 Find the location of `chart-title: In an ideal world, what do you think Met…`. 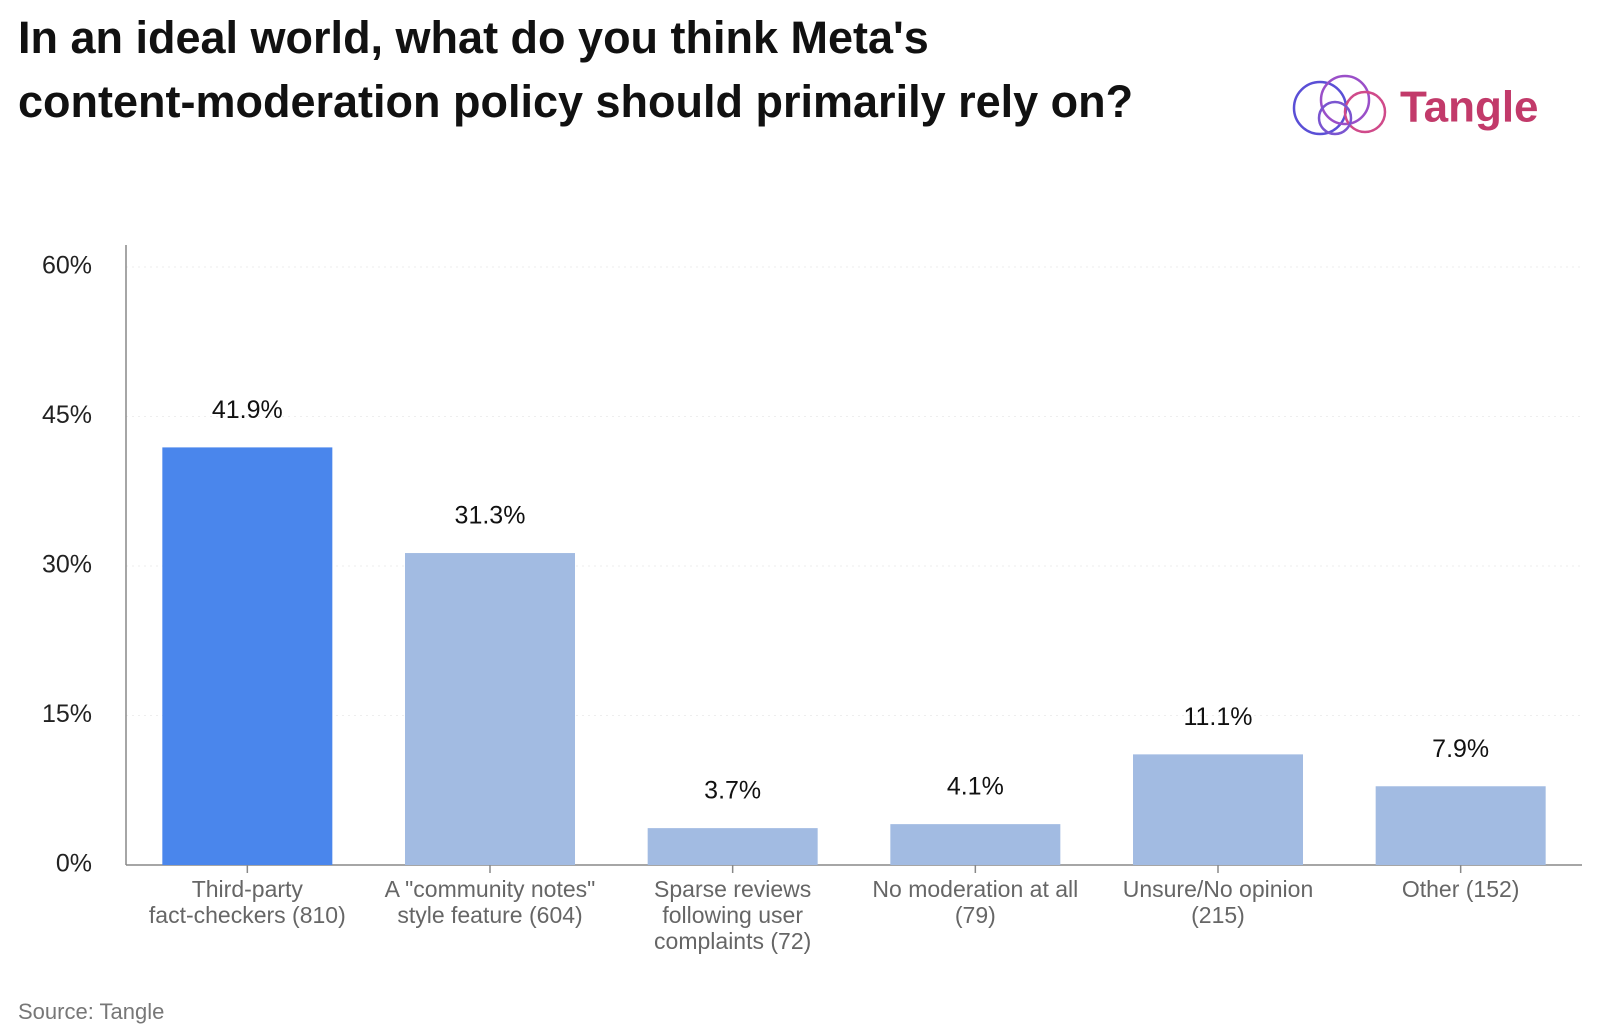

chart-title: In an ideal world, what do you think Met… is located at coordinates (575, 69).